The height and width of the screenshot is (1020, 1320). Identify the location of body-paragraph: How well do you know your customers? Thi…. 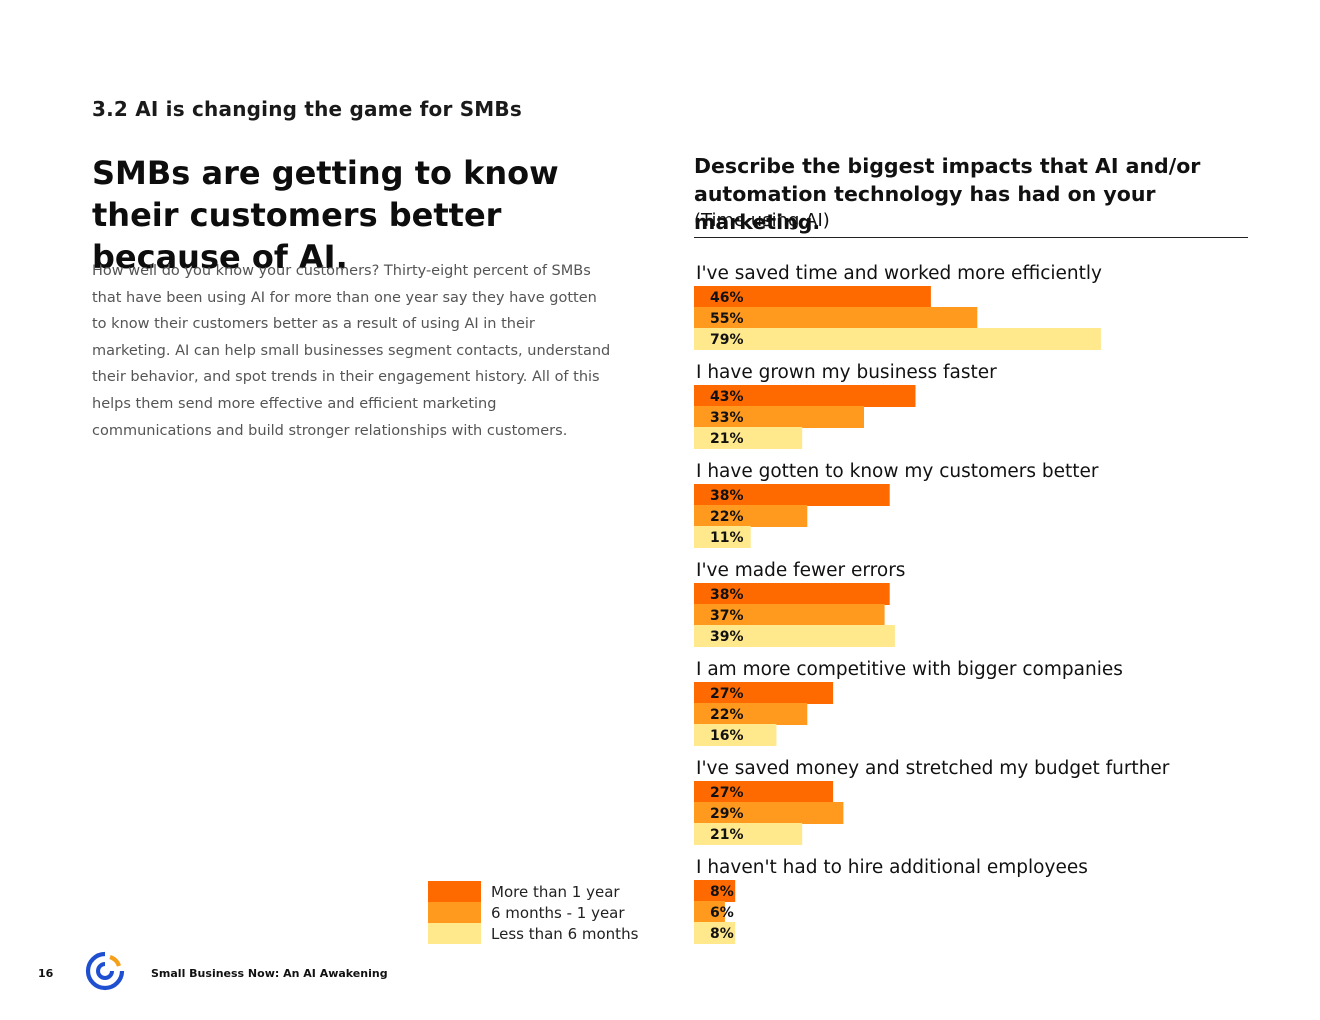
(351, 351).